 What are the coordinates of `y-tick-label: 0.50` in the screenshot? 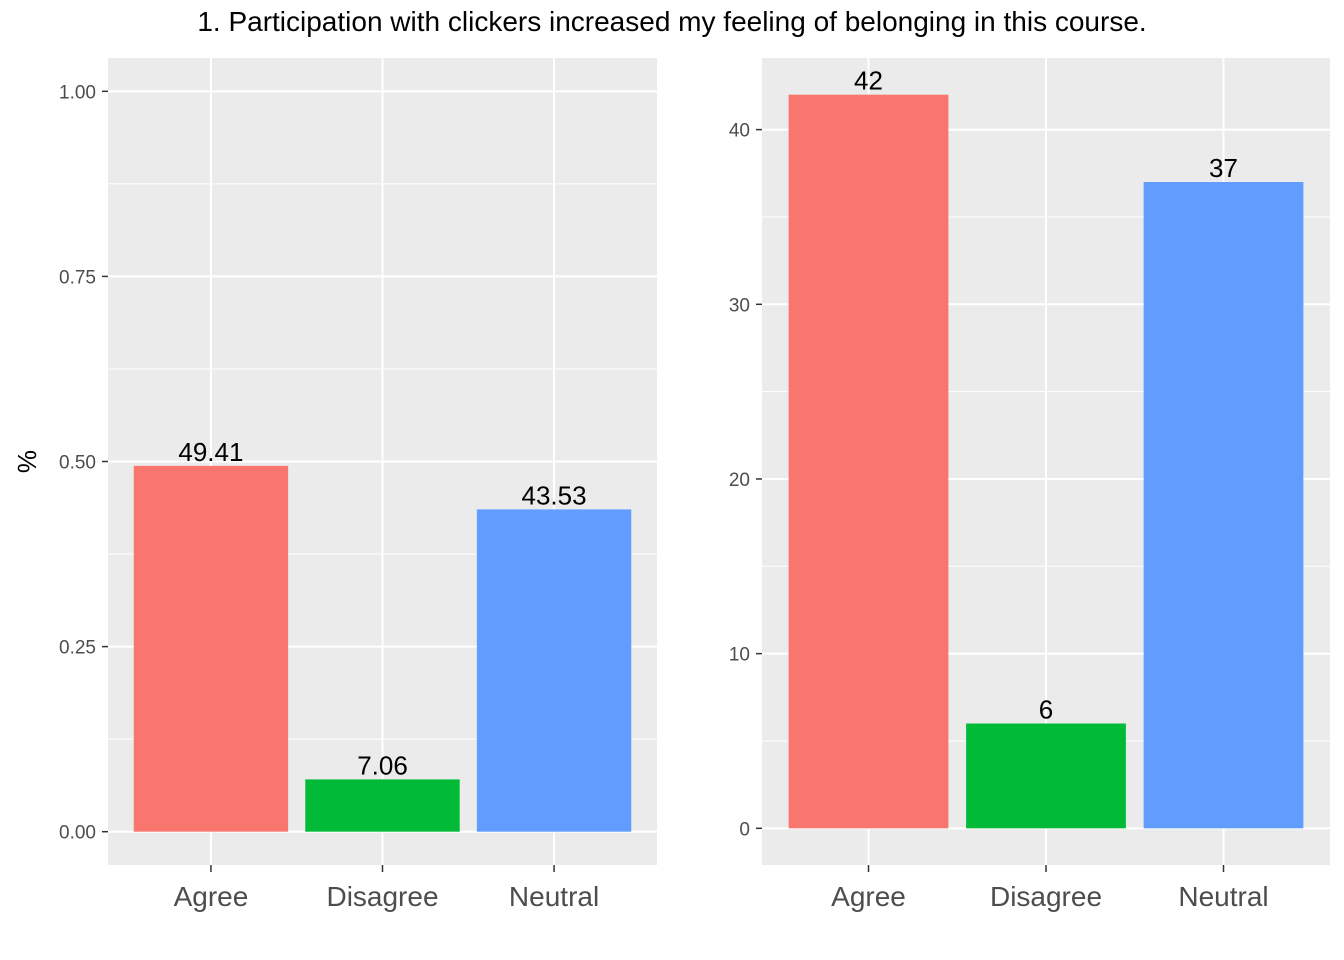 It's located at (77, 463).